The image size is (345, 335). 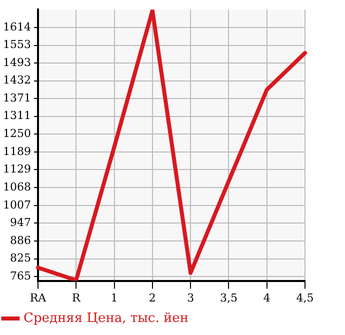 I want to click on legend-label: Средняя Цена, тыс. йен, so click(x=106, y=318).